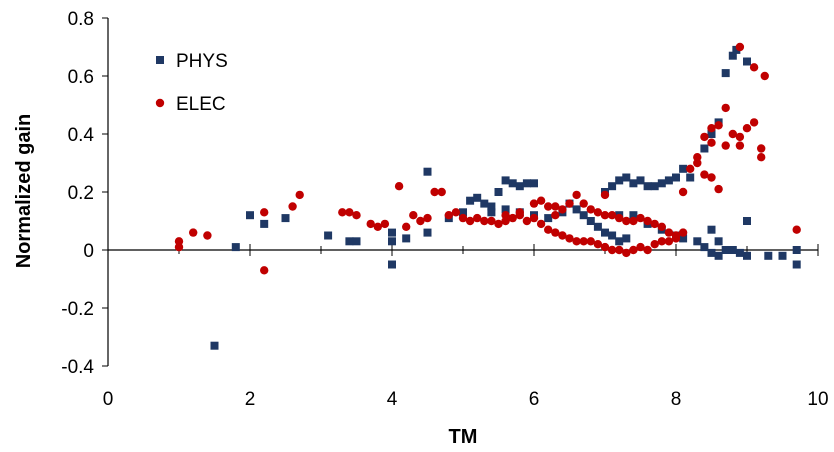  What do you see at coordinates (160, 103) in the screenshot?
I see `legend-marker-elec` at bounding box center [160, 103].